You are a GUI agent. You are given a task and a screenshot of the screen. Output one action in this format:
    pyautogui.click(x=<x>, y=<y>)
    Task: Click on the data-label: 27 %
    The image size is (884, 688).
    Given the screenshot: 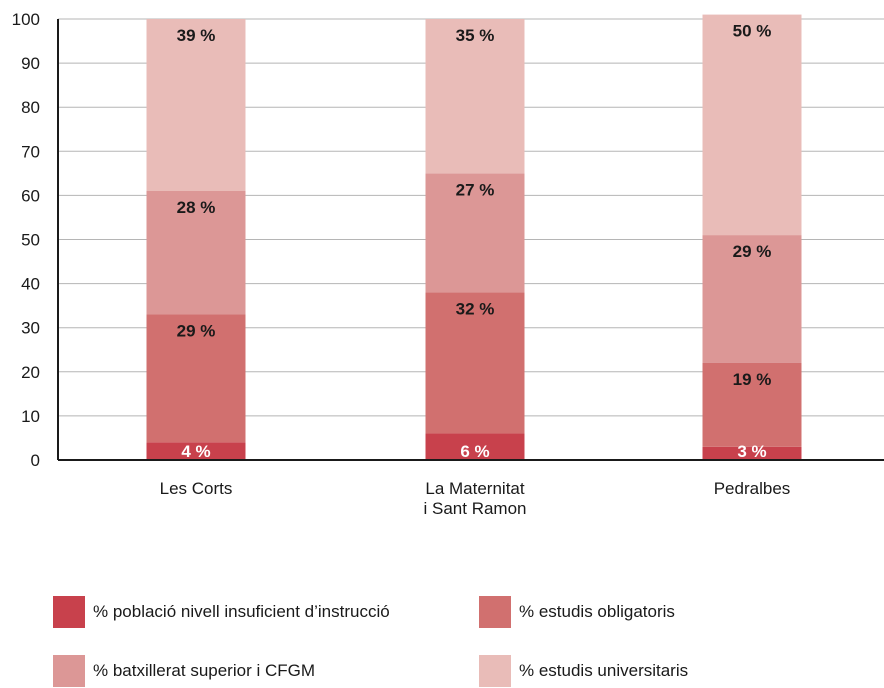 What is the action you would take?
    pyautogui.click(x=475, y=189)
    